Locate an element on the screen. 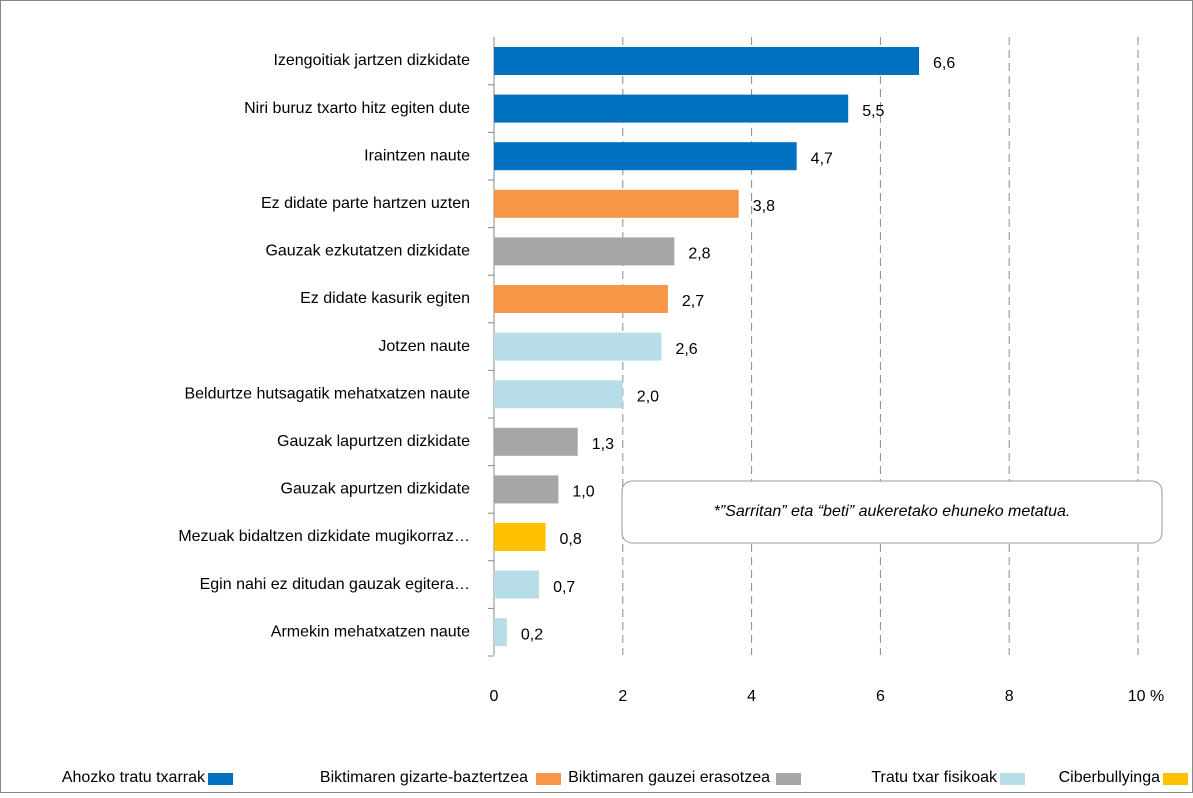  y-tick-label: Gauzak apurtzen dizkidate is located at coordinates (376, 489).